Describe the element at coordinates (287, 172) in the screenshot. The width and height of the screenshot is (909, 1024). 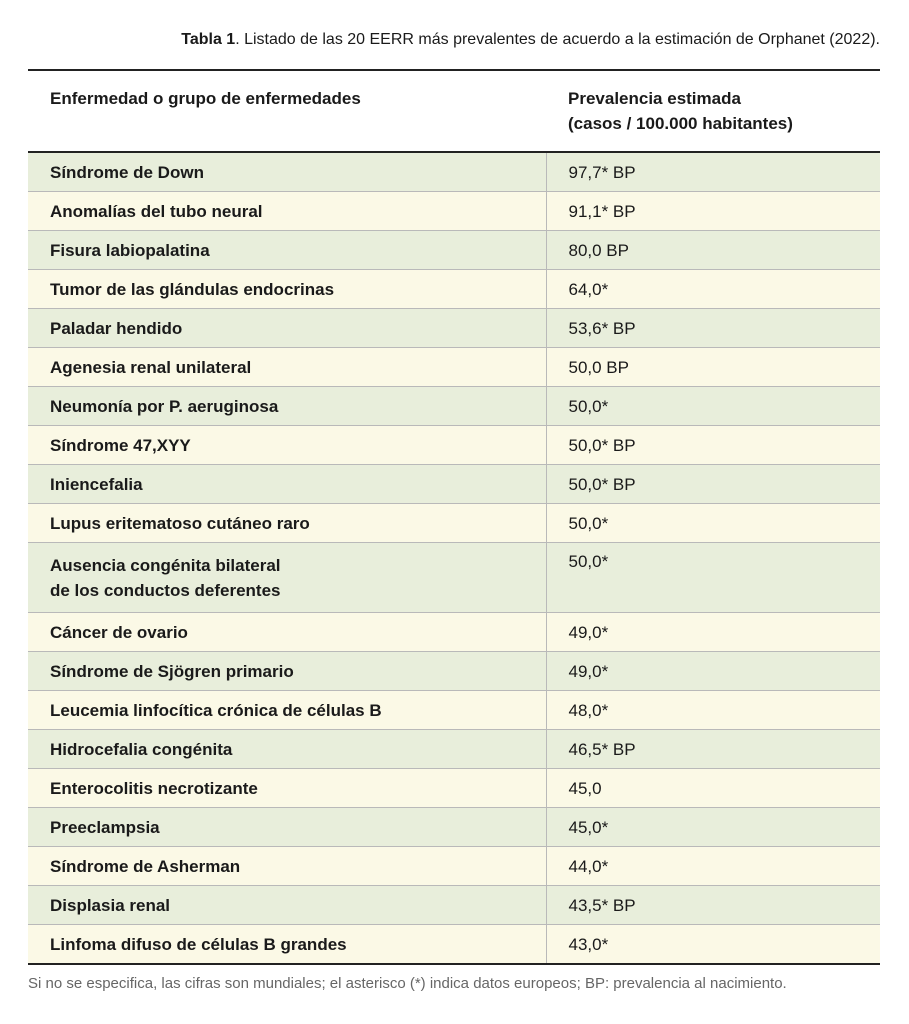
I see `disease-cell: Síndrome de Down` at that location.